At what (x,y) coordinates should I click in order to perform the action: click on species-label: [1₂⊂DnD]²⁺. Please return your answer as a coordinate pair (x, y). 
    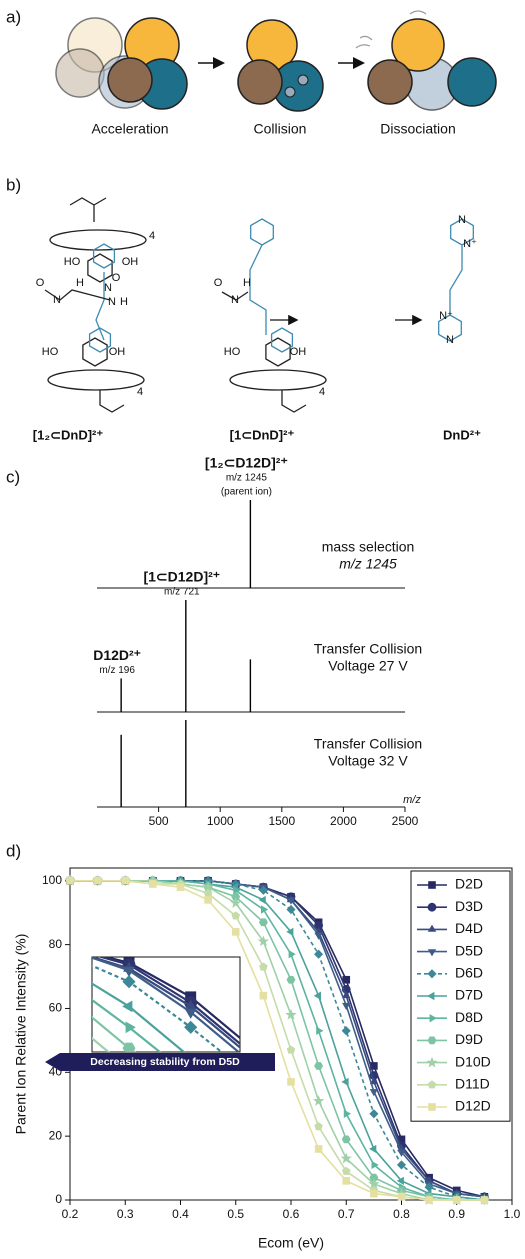
    Looking at the image, I should click on (68, 434).